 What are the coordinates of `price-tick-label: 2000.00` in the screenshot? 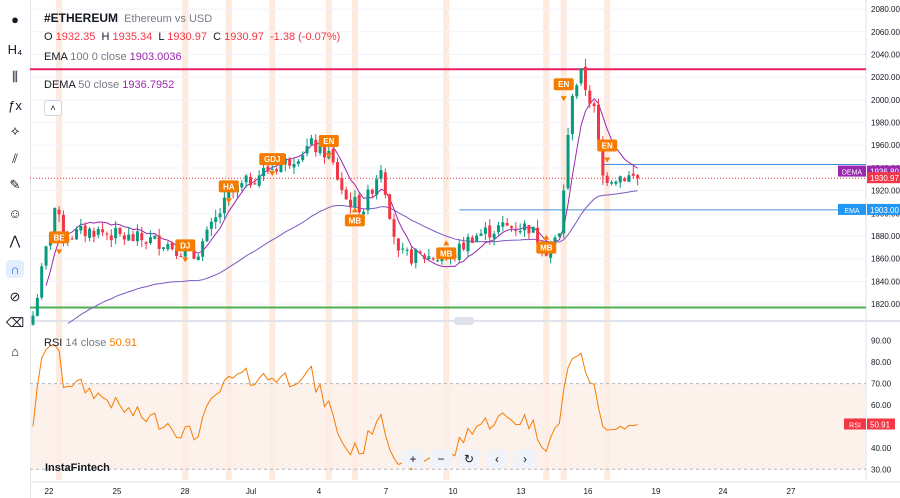 It's located at (885, 100).